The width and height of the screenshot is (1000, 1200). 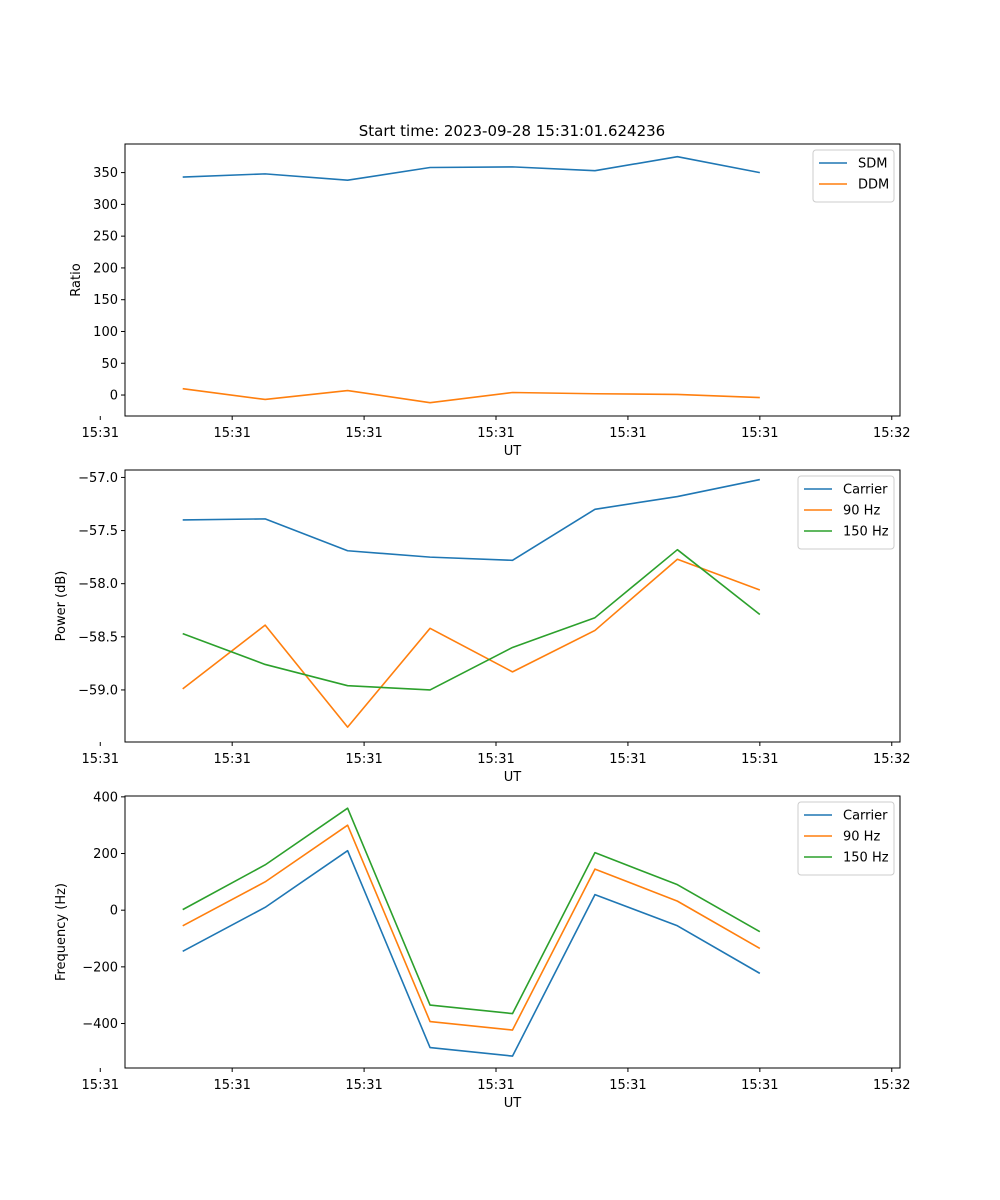 What do you see at coordinates (98, 584) in the screenshot?
I see `y-tick-label: −58.0` at bounding box center [98, 584].